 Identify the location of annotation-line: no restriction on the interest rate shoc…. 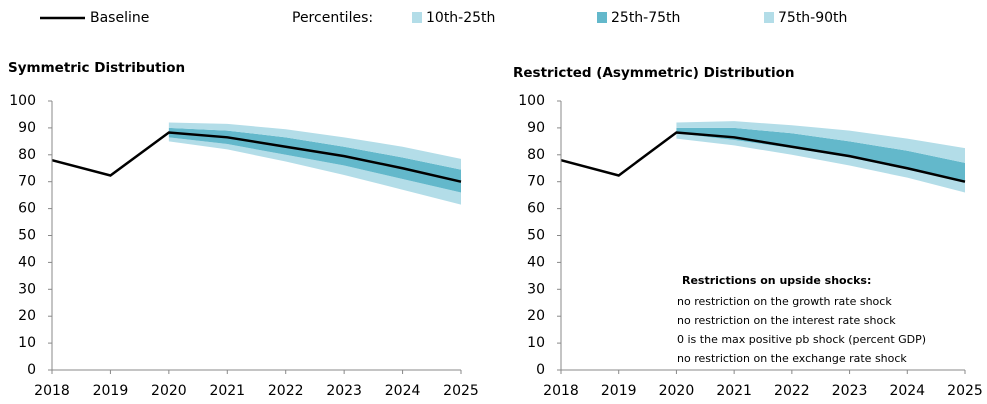
(786, 320).